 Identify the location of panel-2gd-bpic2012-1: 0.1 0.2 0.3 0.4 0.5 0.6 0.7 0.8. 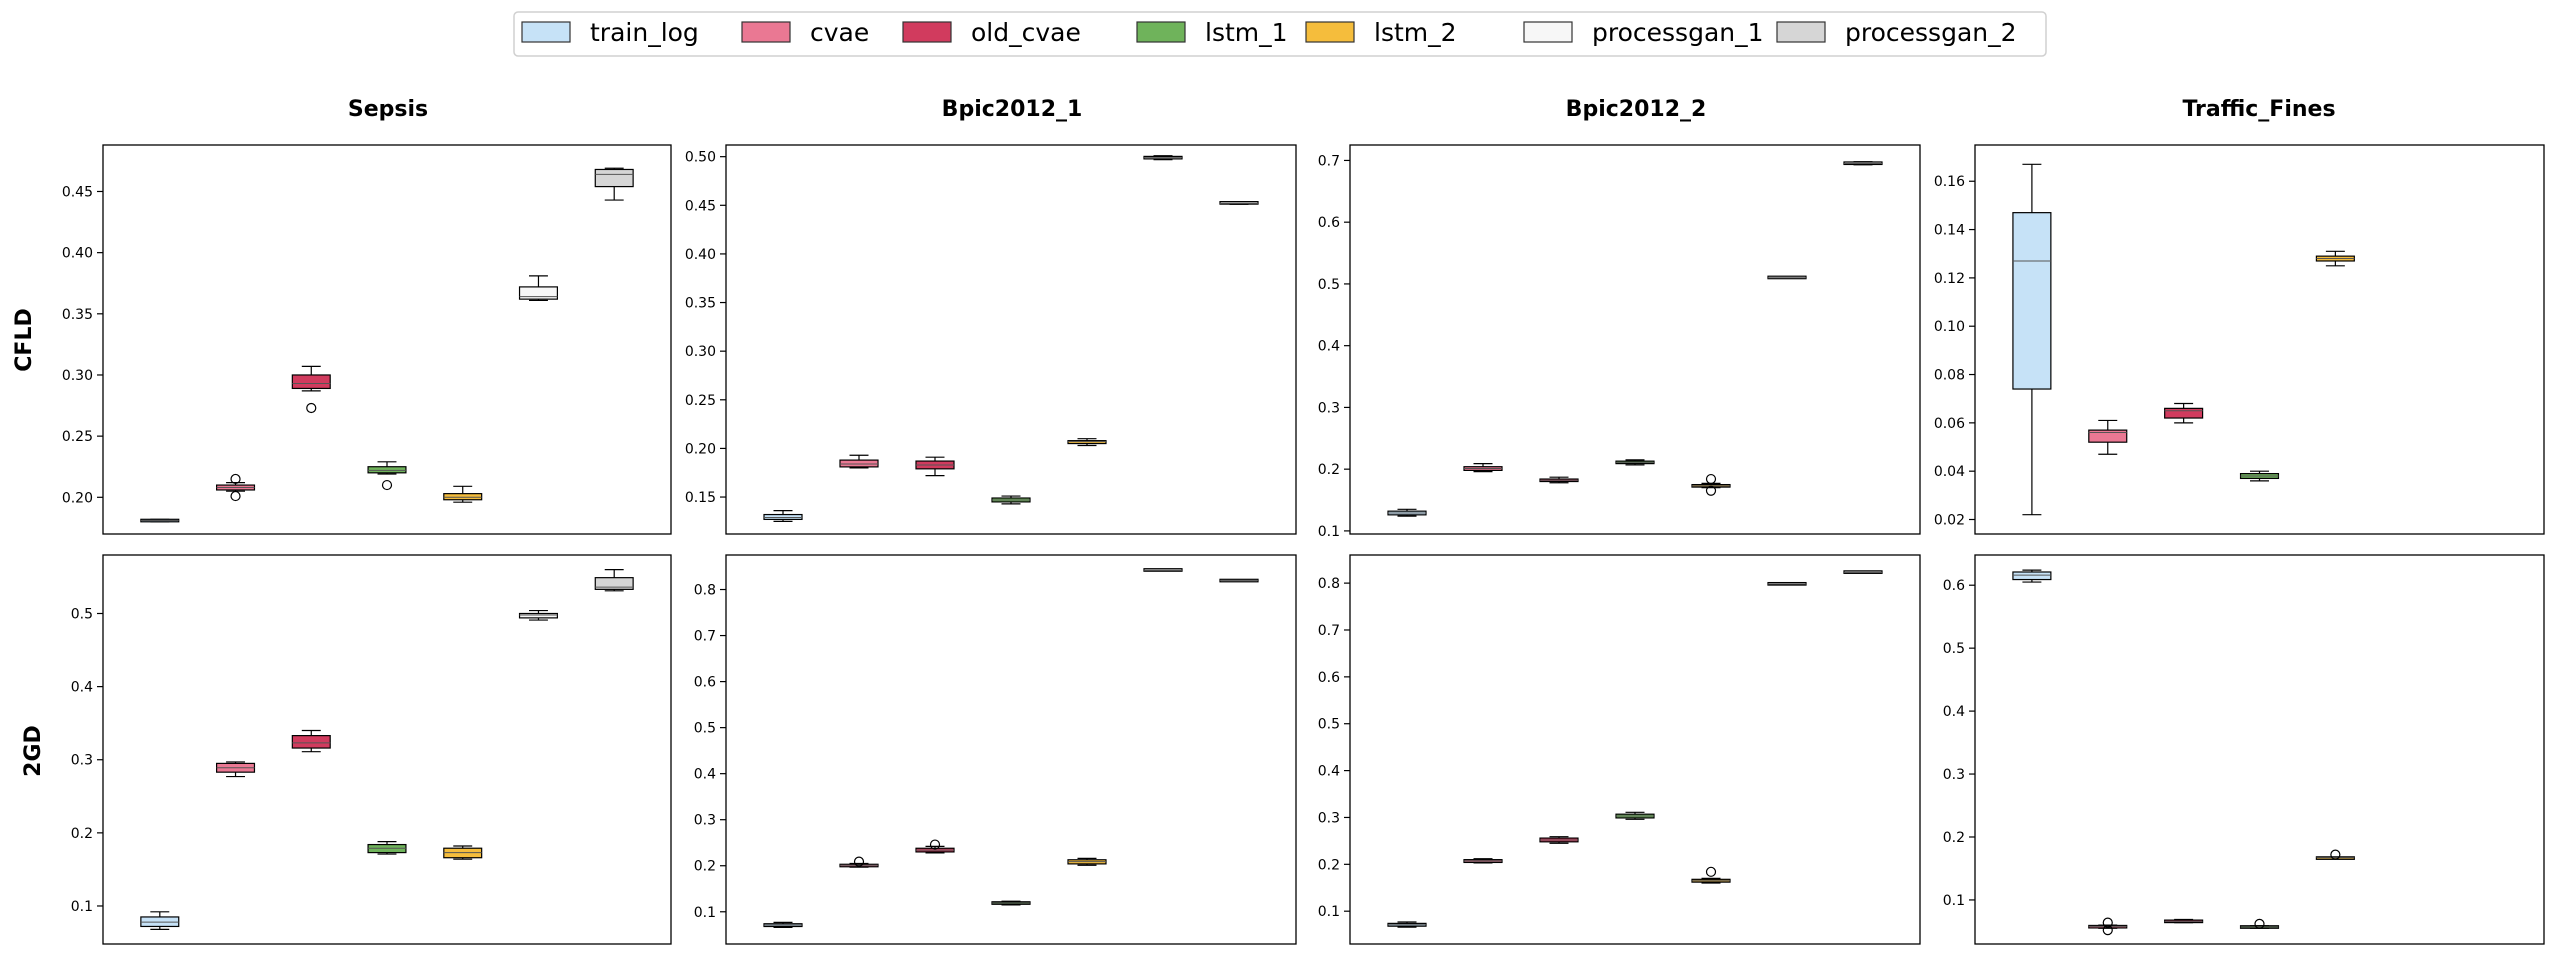
(995, 749).